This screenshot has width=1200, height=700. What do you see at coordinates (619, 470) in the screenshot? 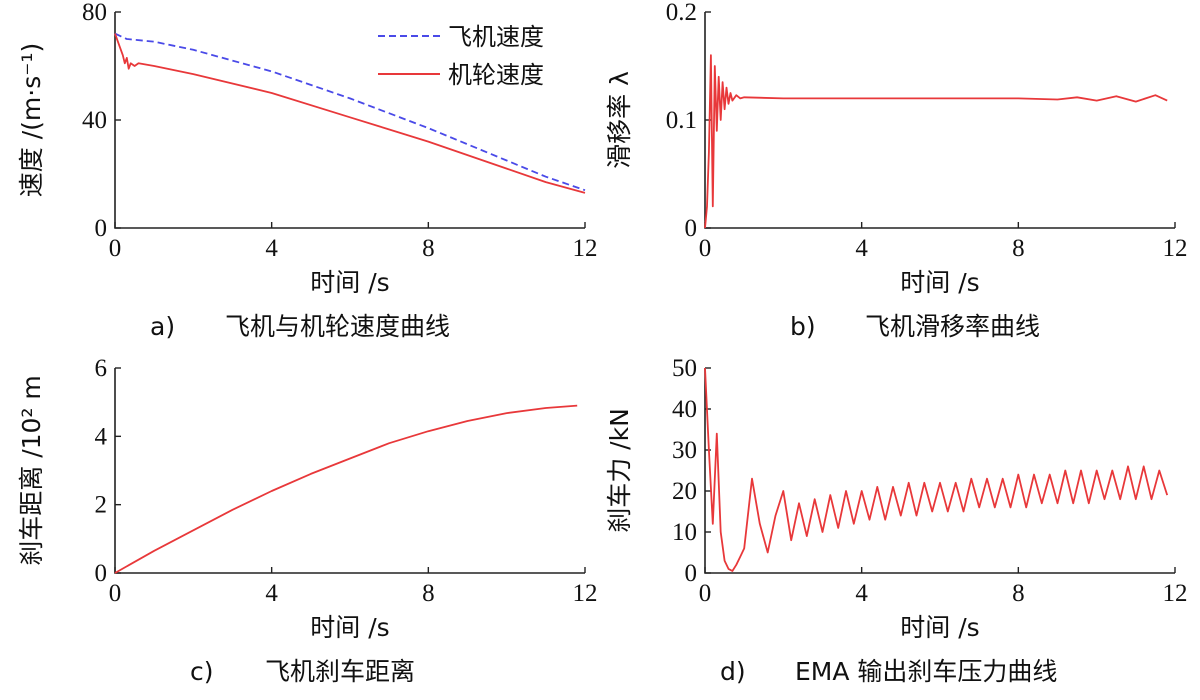
I see `y-axis-label: 刹车力 /kN` at bounding box center [619, 470].